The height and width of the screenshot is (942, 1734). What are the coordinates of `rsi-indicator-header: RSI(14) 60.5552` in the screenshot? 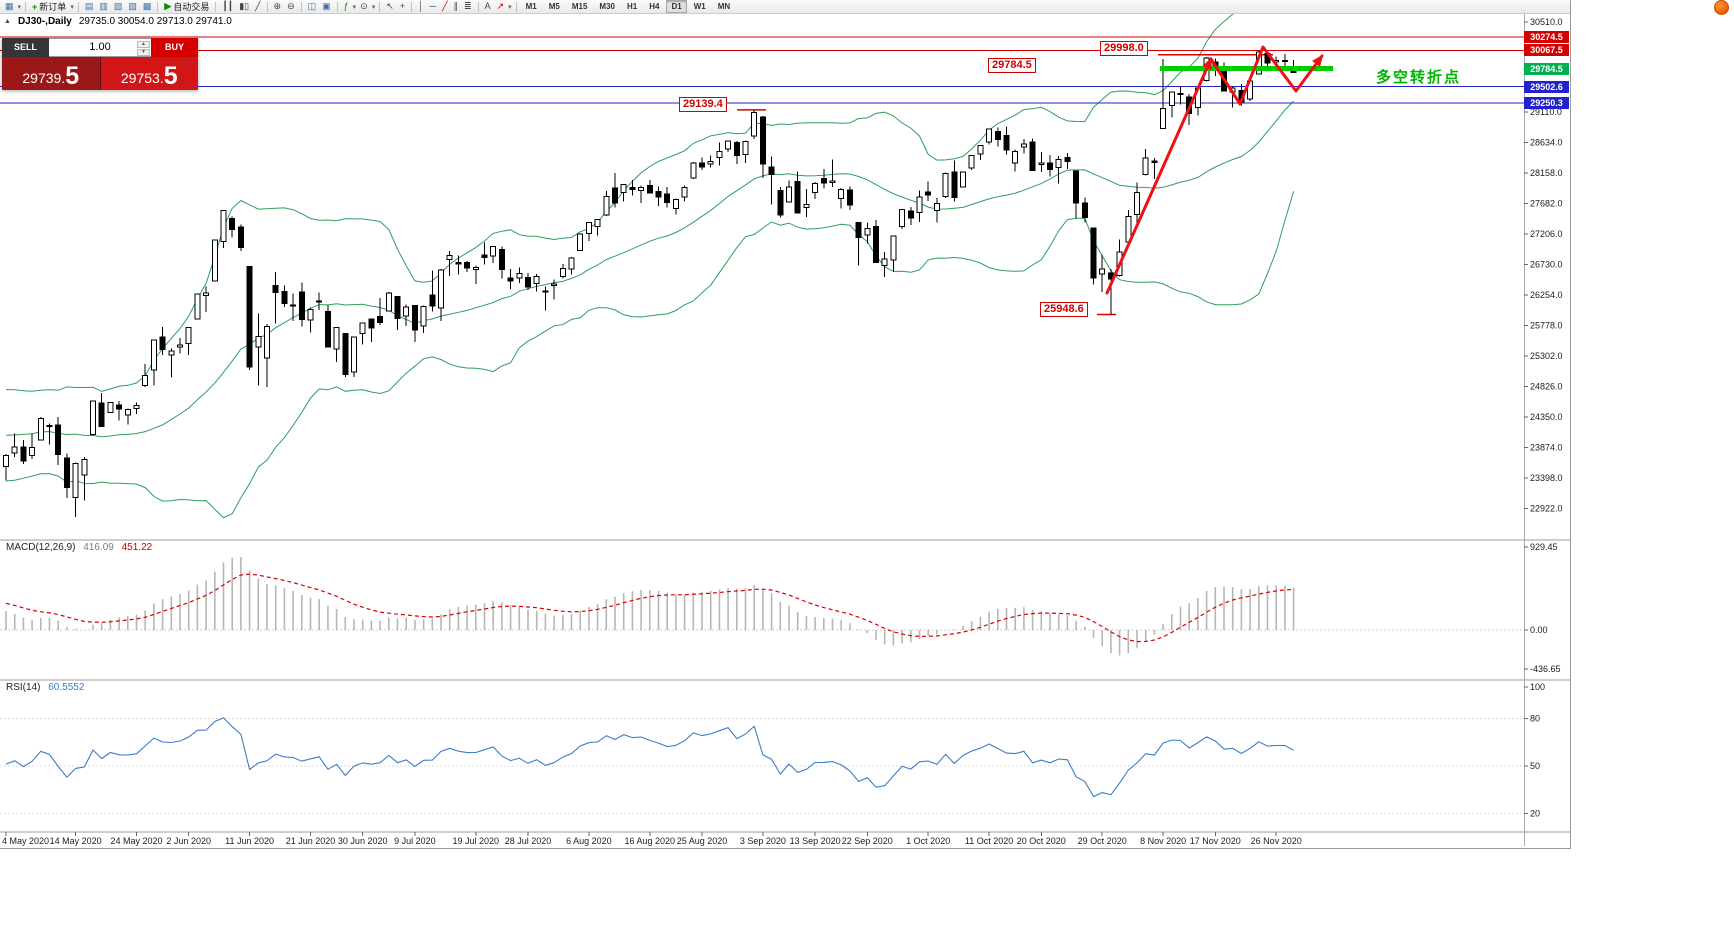 It's located at (45, 687).